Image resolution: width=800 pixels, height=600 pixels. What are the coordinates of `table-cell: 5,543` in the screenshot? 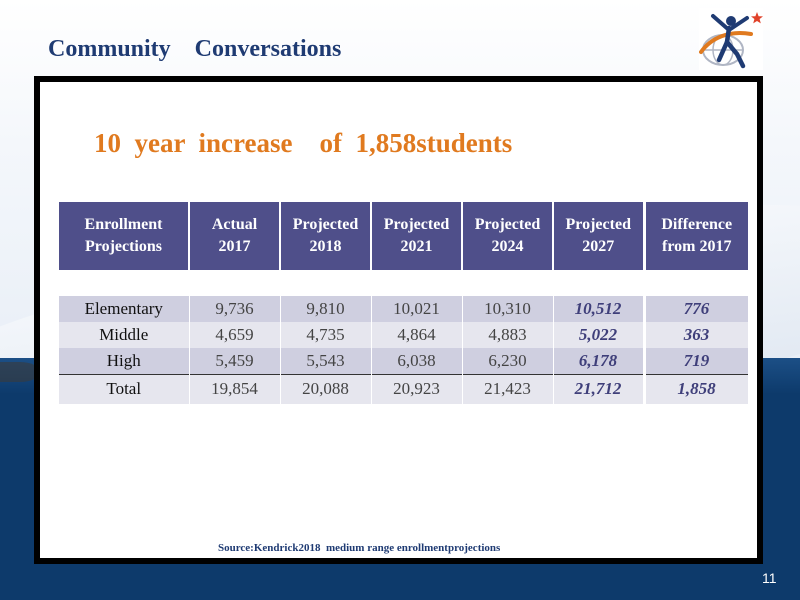 It's located at (326, 361).